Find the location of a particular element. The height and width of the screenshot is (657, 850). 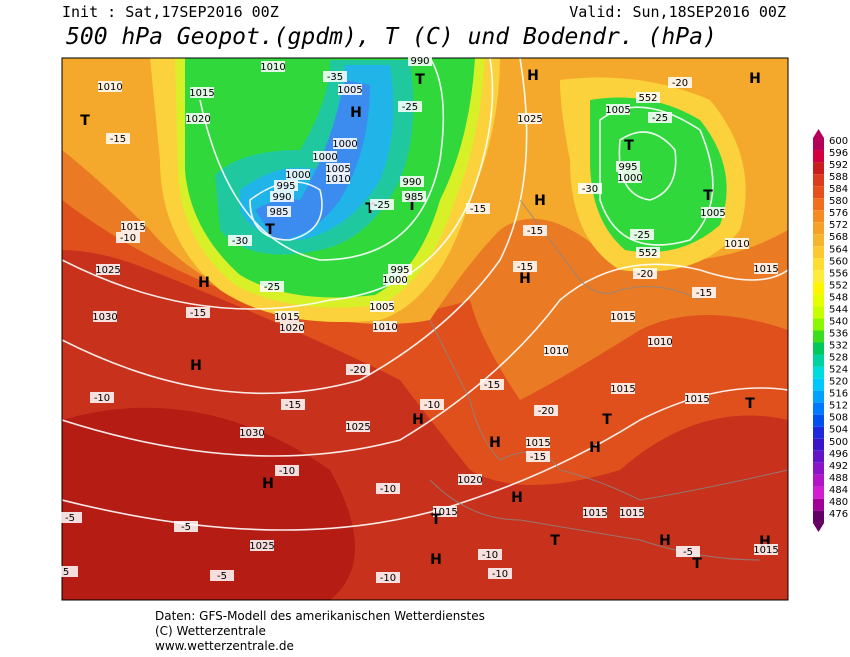

colorbar-label: 564 is located at coordinates (838, 249).